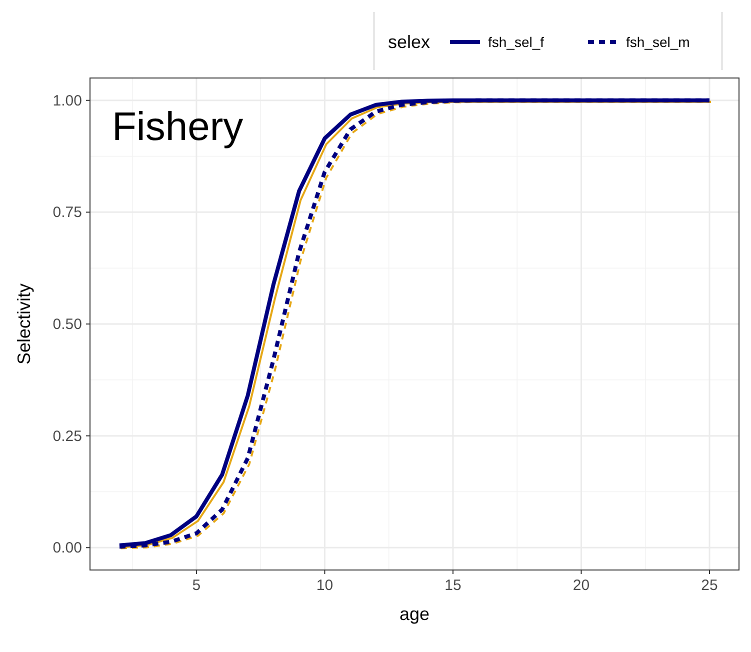  Describe the element at coordinates (67, 548) in the screenshot. I see `y-tick-label: 0.00` at that location.